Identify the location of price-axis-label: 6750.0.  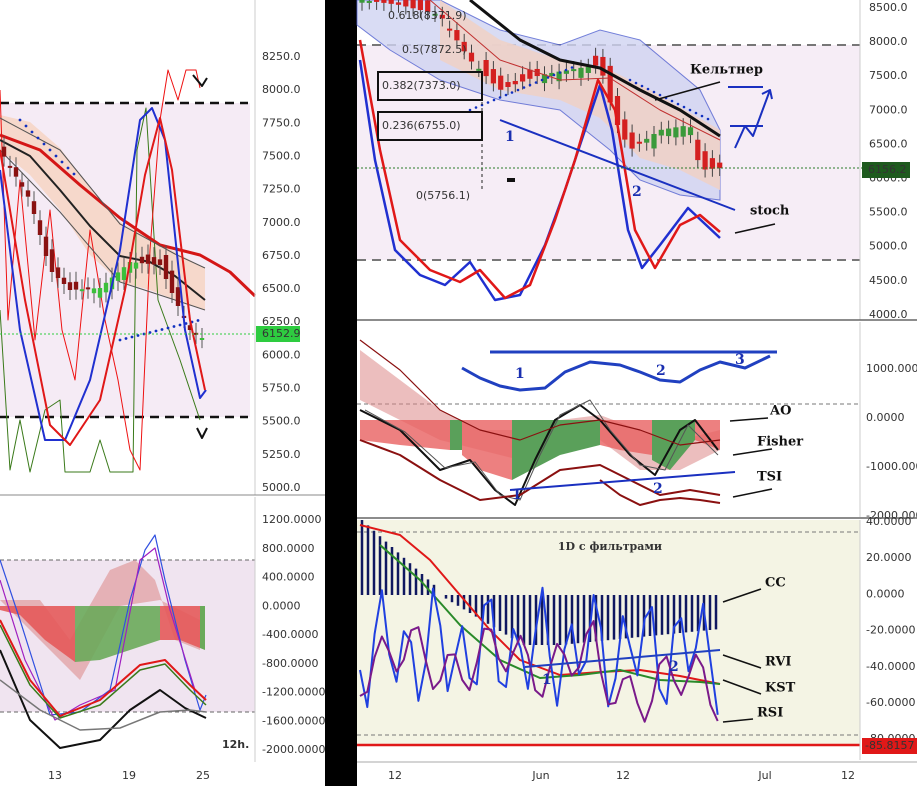
(281, 255).